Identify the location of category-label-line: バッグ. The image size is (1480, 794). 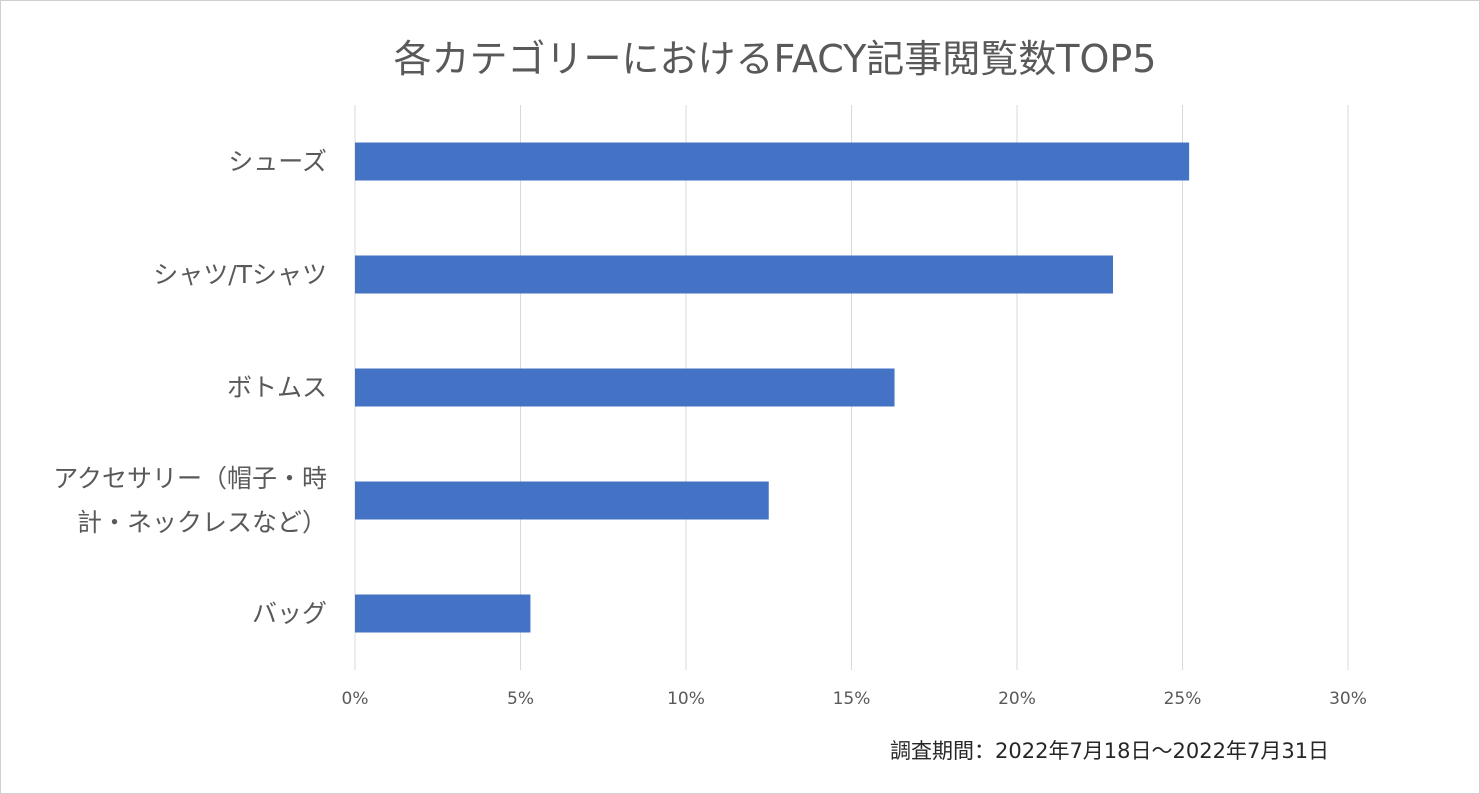
(289, 613).